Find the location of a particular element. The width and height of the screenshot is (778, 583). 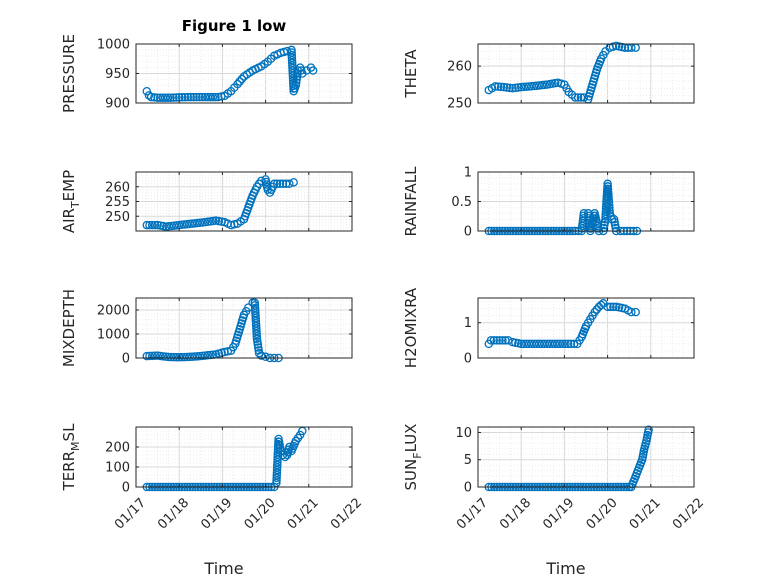

x-tick-label: 01/18 is located at coordinates (515, 513).